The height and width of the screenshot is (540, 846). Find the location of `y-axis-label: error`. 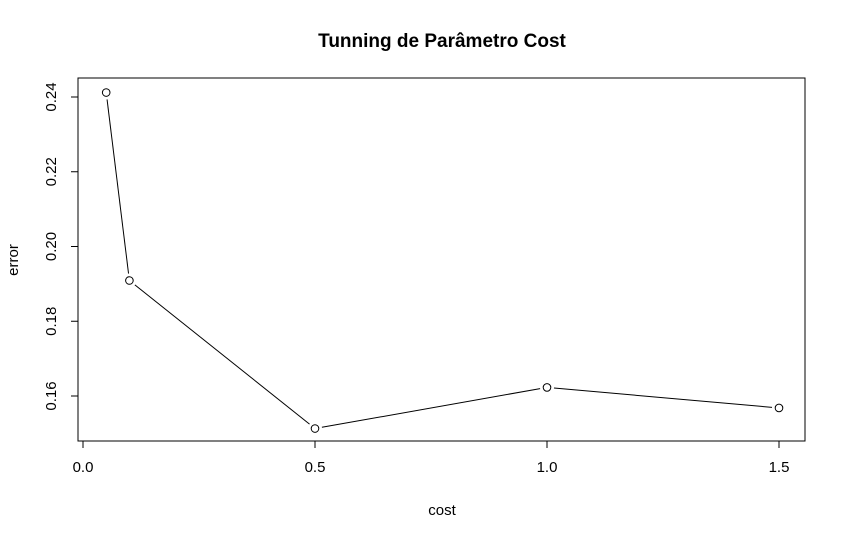

y-axis-label: error is located at coordinates (13, 260).